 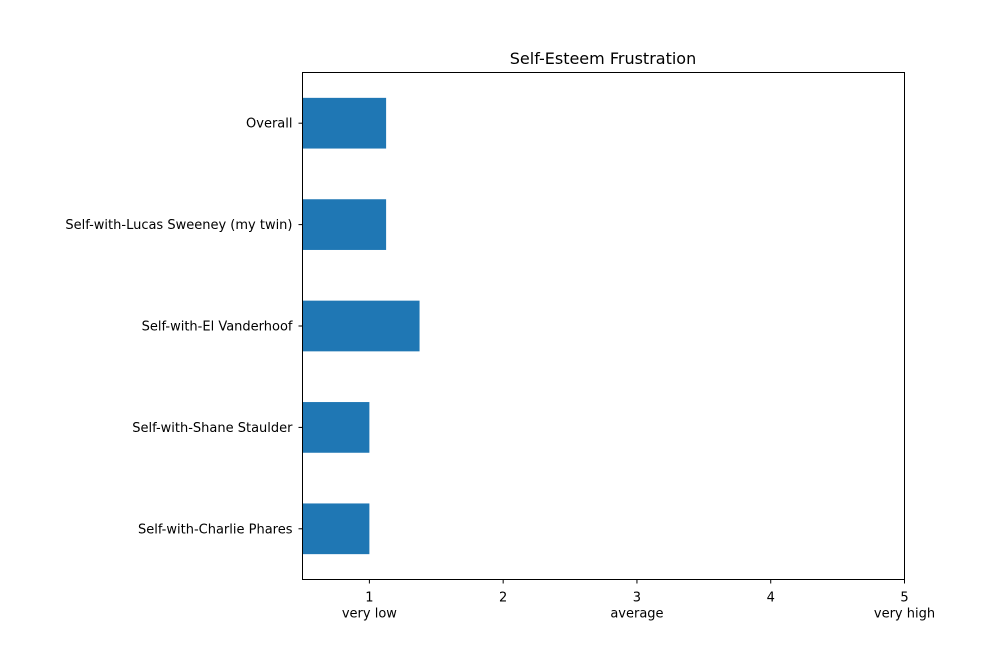 What do you see at coordinates (771, 598) in the screenshot?
I see `x-tick-label-3: 4` at bounding box center [771, 598].